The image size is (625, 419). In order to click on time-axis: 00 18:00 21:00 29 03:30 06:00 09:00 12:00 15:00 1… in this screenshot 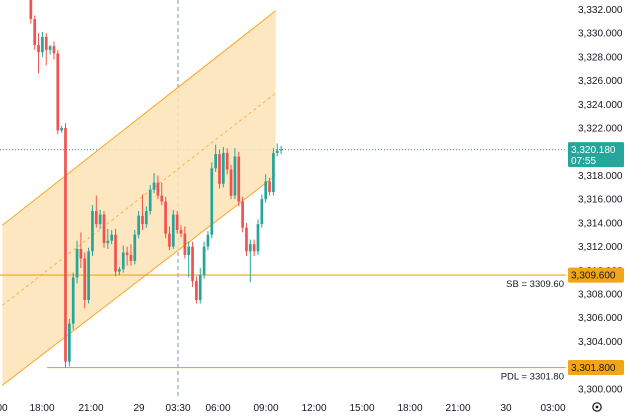, I will do `click(283, 407)`.